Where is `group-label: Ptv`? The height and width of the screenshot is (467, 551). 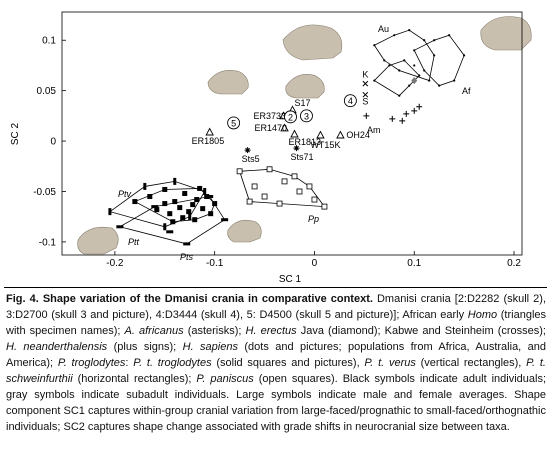
group-label: Ptv is located at coordinates (125, 194).